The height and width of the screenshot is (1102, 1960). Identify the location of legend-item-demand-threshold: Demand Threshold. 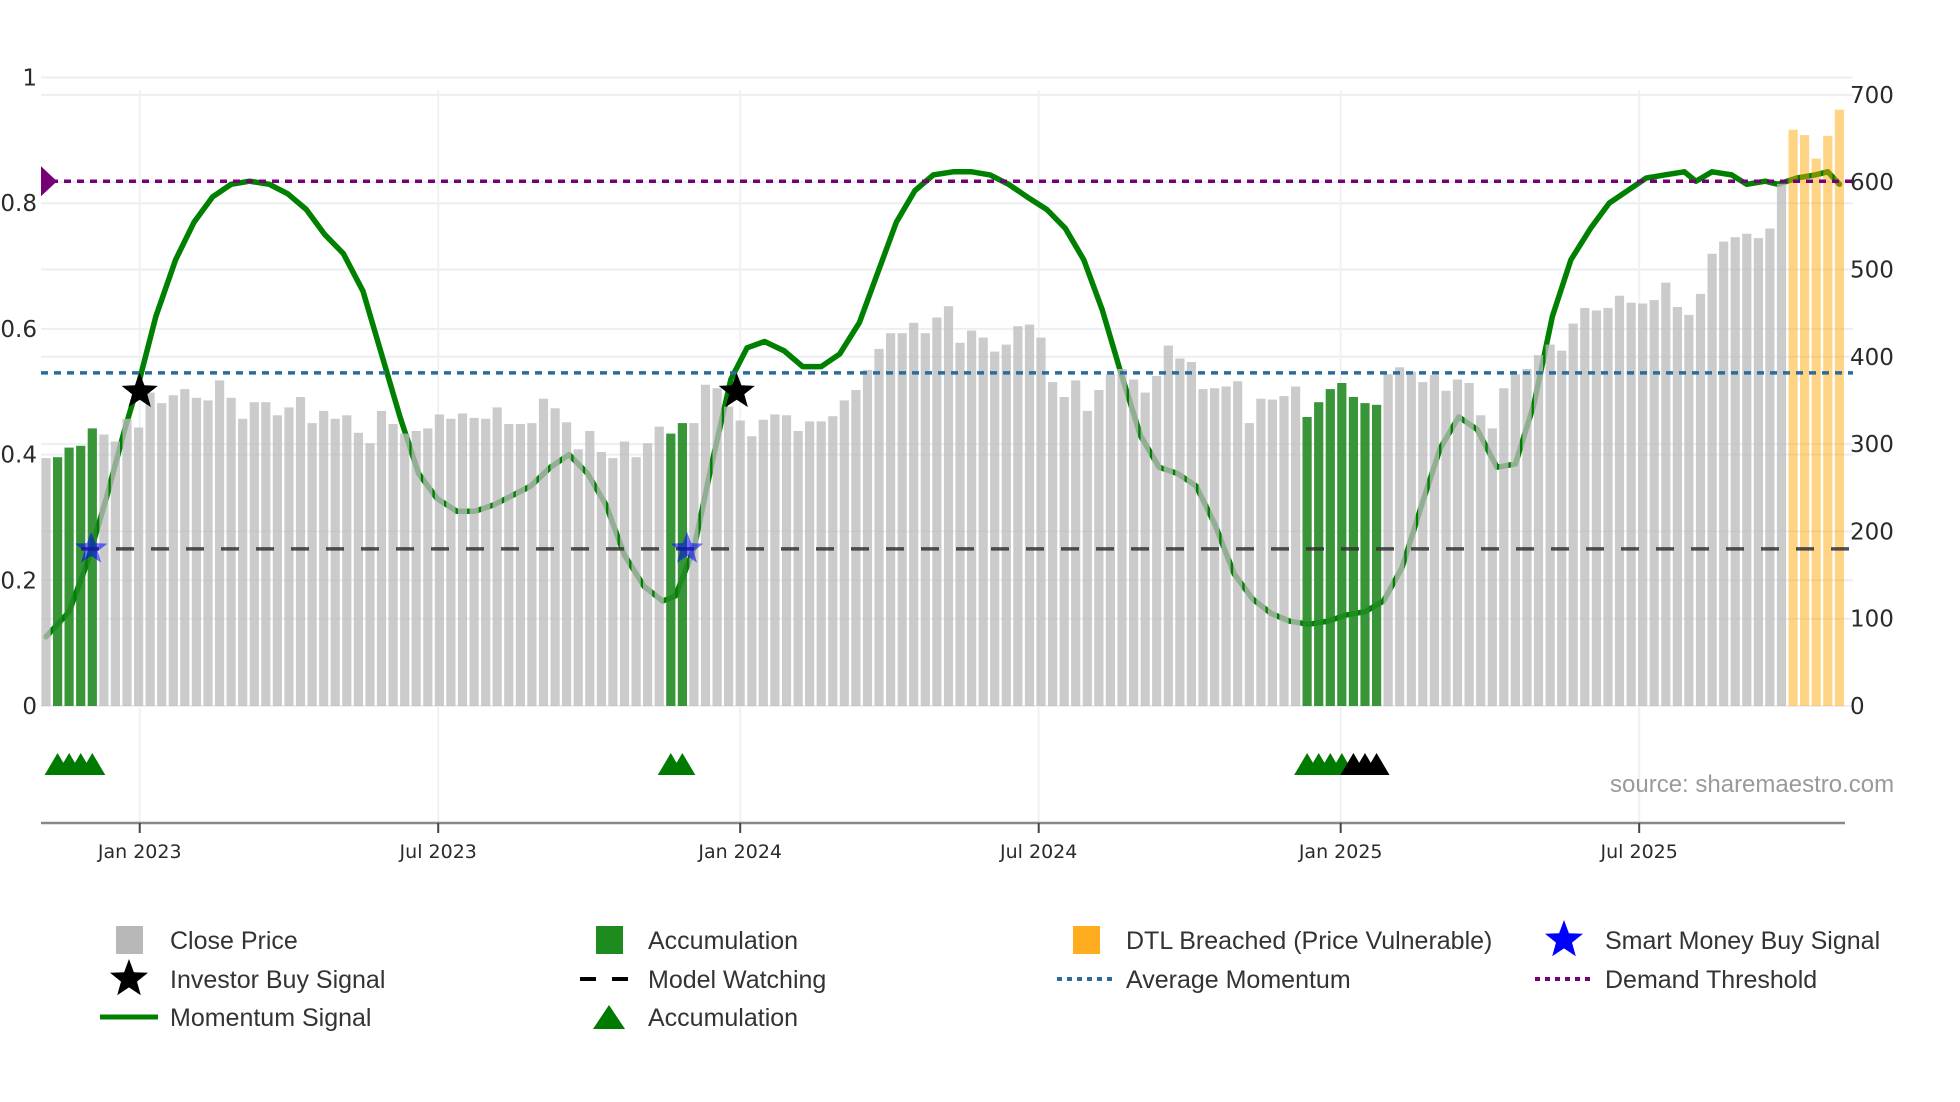
(1676, 980).